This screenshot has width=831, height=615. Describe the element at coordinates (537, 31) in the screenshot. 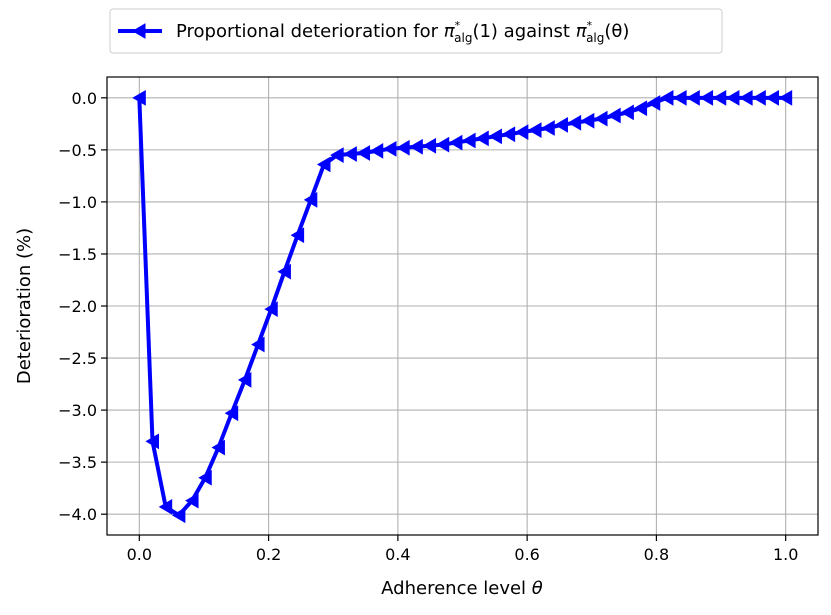

I see `legend-label-mid: against` at that location.